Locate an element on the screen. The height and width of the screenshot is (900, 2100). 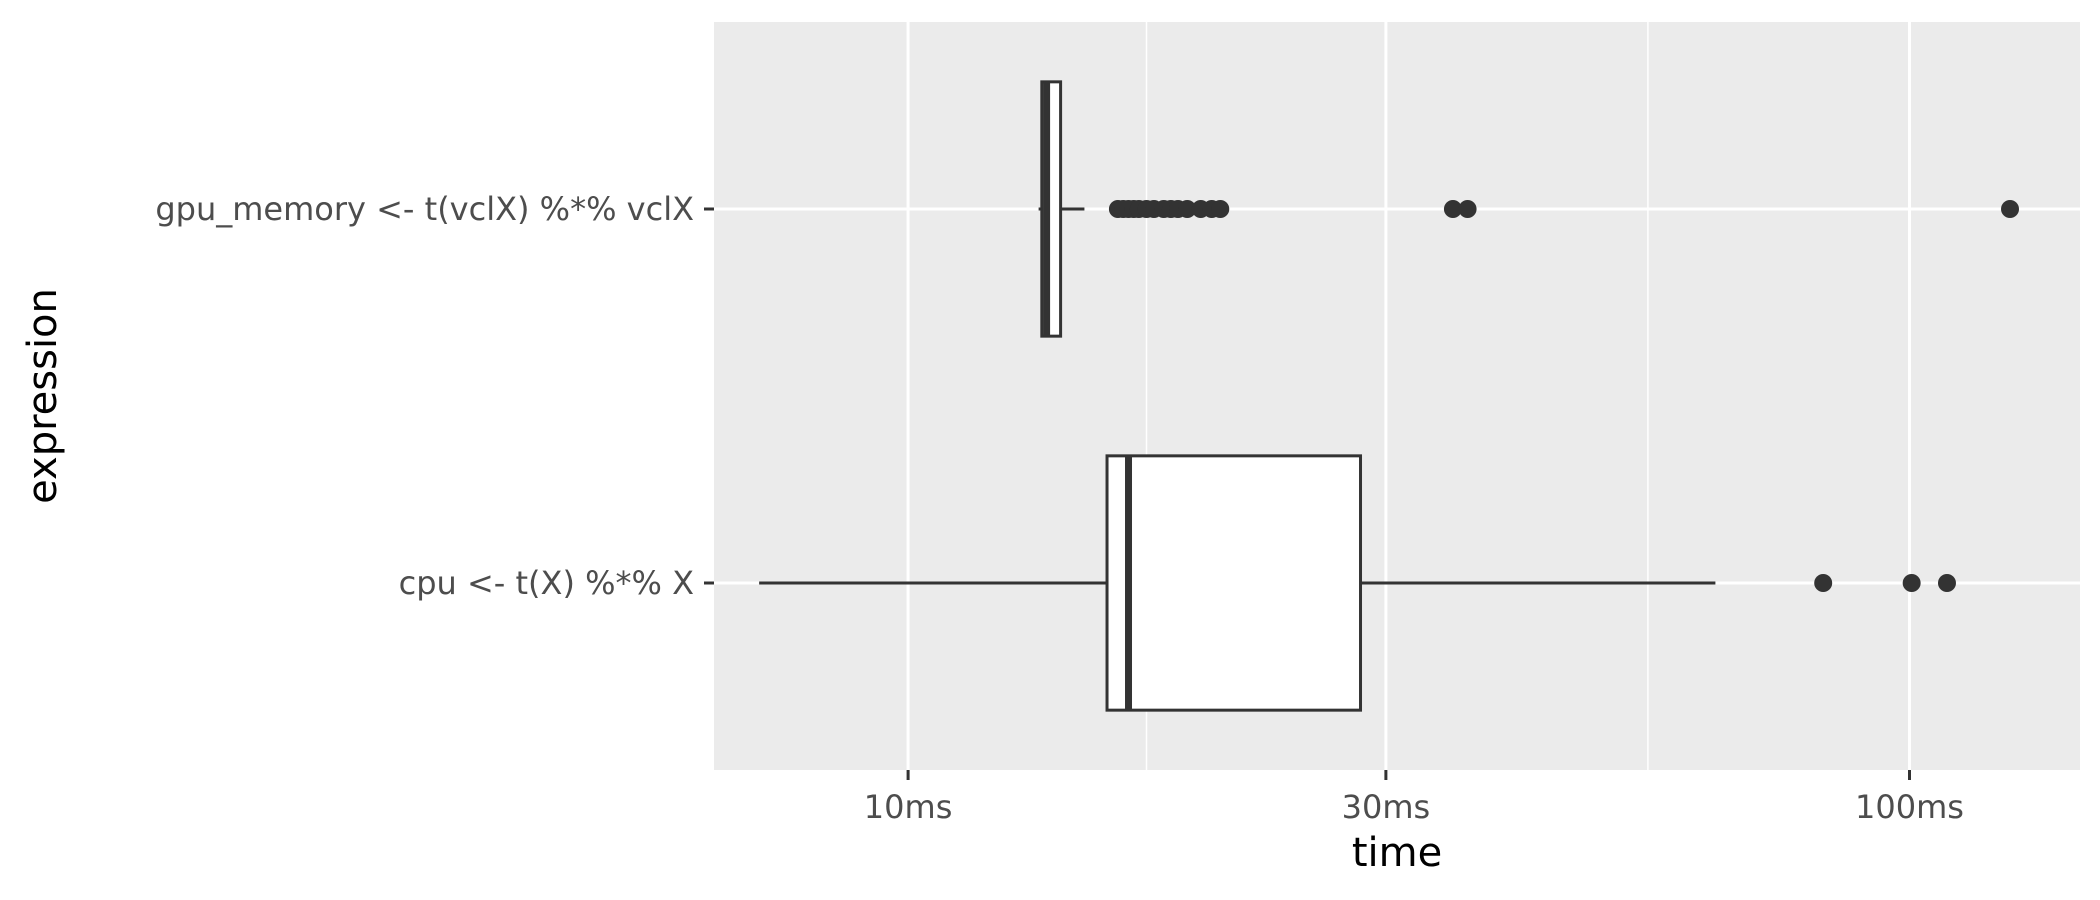
y-tick-label: gpu_memory <- t(vclX) %*% vclX is located at coordinates (424, 209).